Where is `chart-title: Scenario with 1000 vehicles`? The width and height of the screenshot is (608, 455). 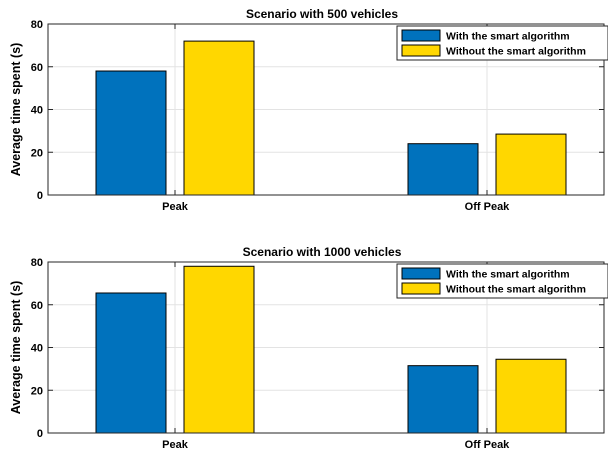
chart-title: Scenario with 1000 vehicles is located at coordinates (322, 252).